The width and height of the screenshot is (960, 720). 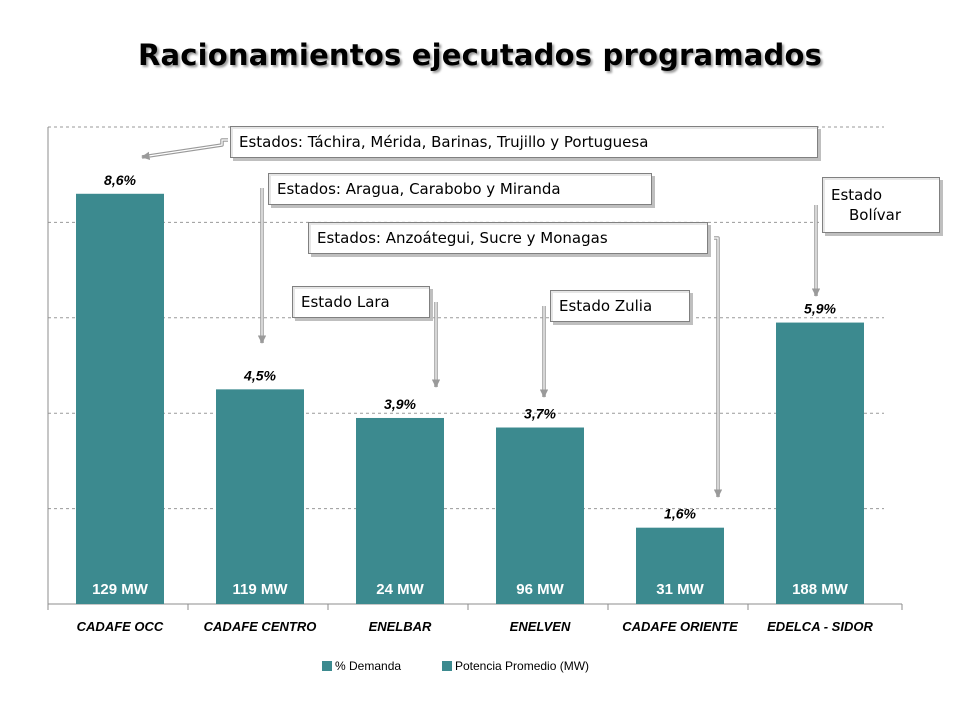 I want to click on x-tick-label: CADAFE CENTRO, so click(x=260, y=626).